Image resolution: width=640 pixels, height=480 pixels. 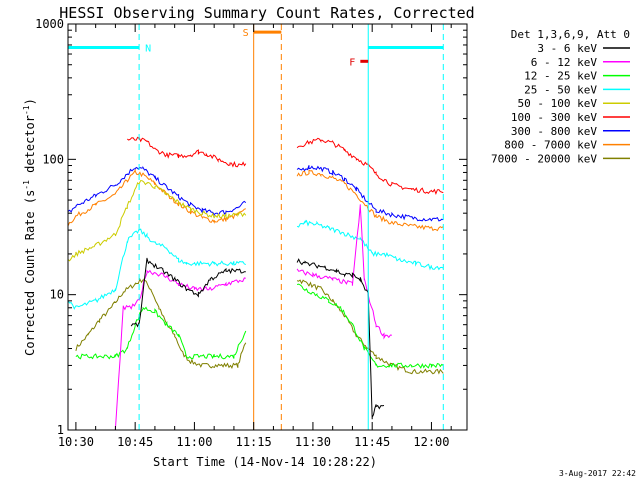 I want to click on legend-label: 12 - 25 keV, so click(x=560, y=76).